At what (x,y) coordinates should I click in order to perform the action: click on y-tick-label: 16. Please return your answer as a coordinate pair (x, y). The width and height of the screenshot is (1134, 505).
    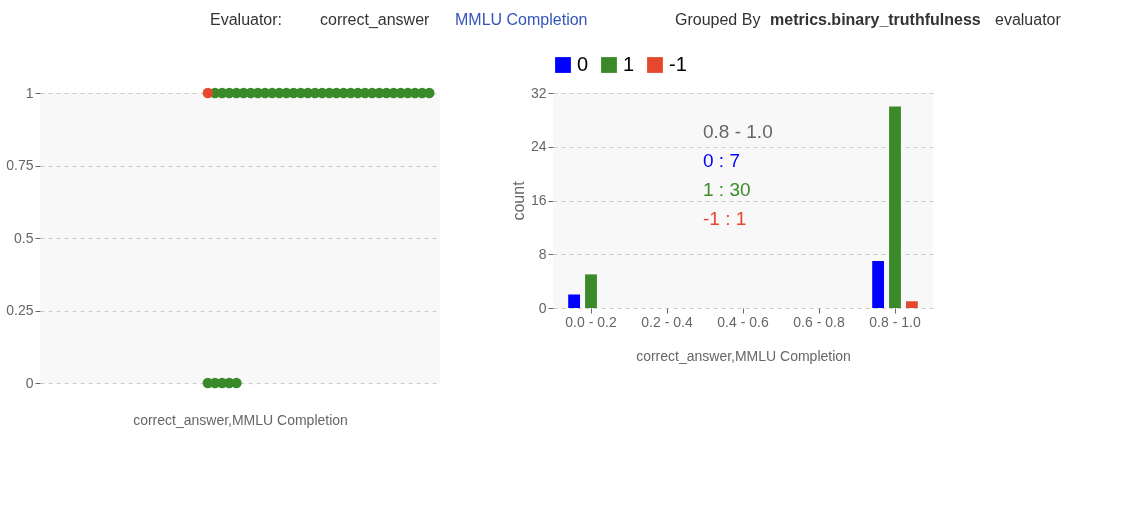
    Looking at the image, I should click on (538, 200).